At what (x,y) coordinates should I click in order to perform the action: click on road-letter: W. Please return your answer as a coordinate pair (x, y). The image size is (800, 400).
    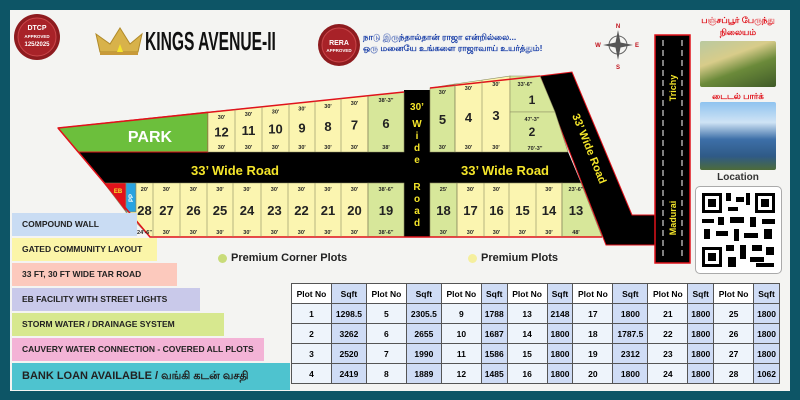
    Looking at the image, I should click on (417, 124).